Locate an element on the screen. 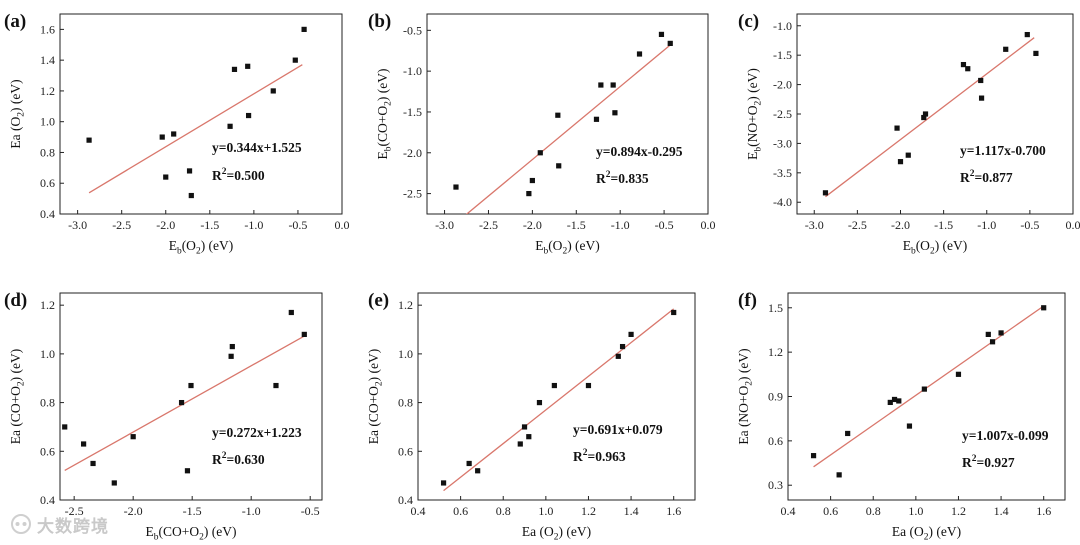 This screenshot has width=1080, height=545. r-squared: R2=0.877 is located at coordinates (986, 177).